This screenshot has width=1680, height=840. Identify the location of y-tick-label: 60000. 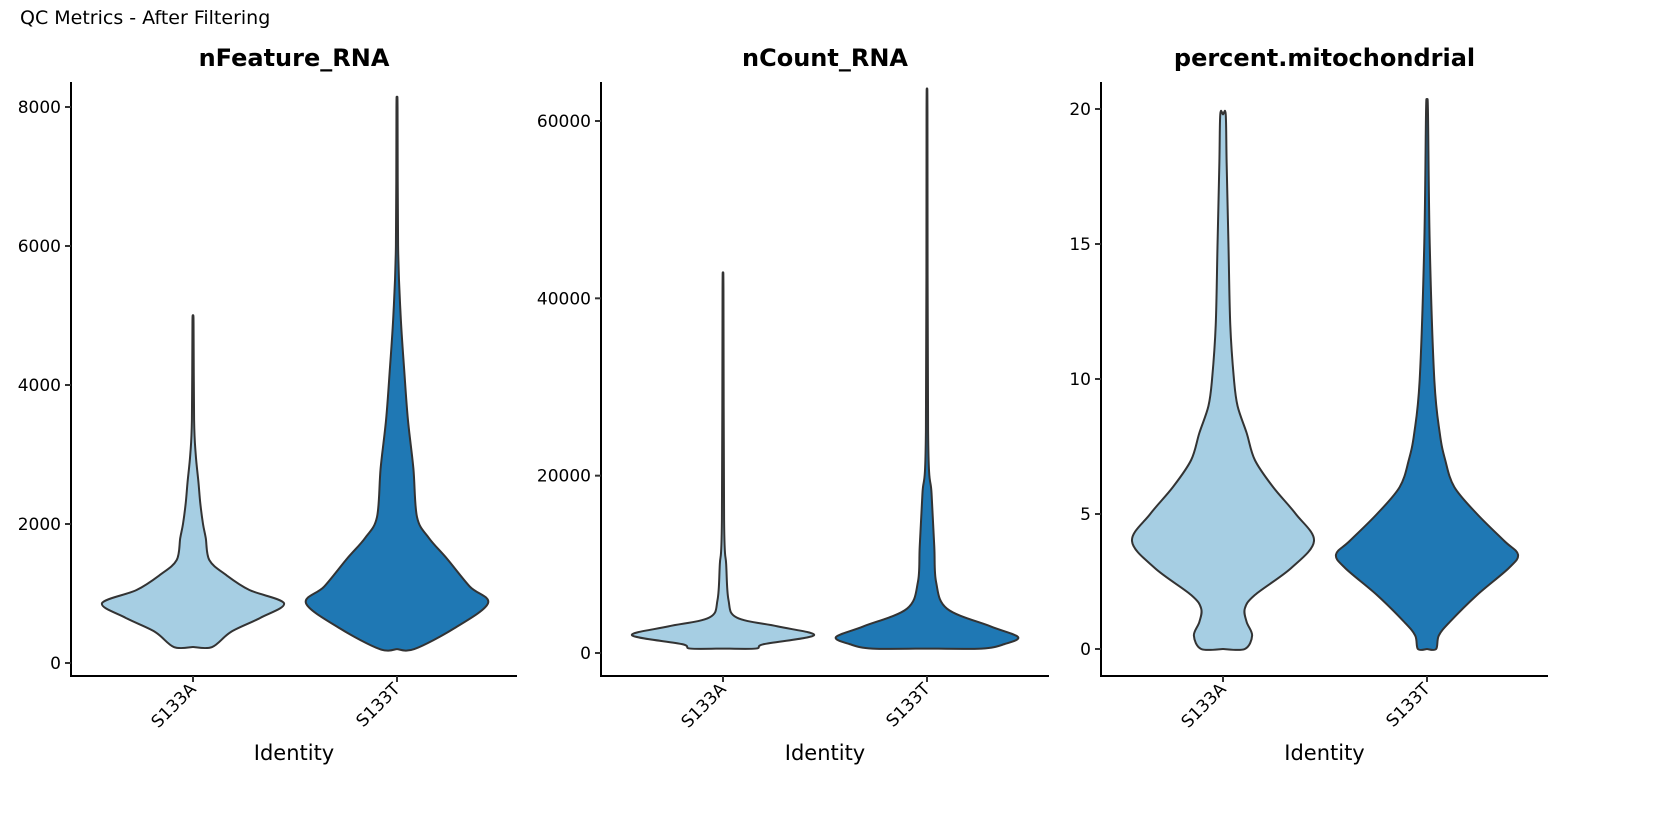
(564, 122).